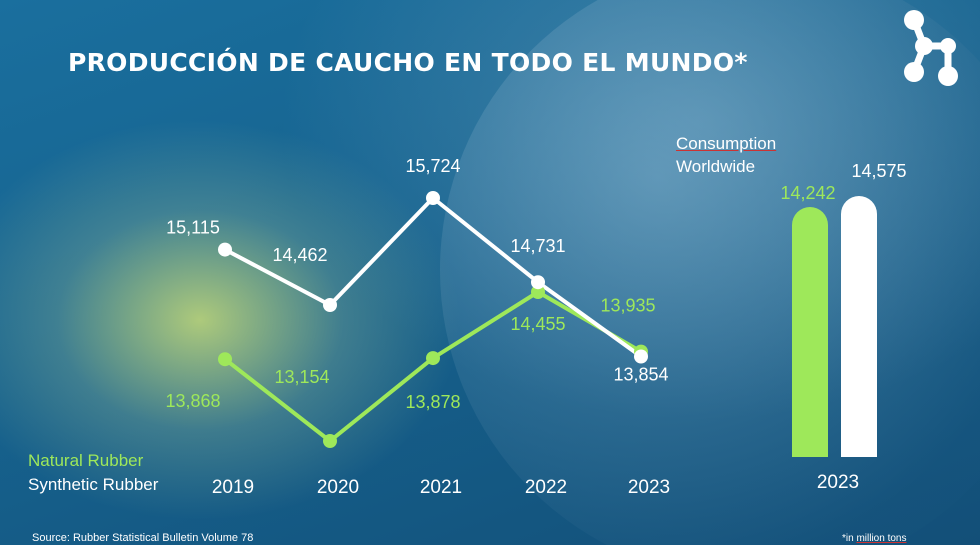 The image size is (980, 560). Describe the element at coordinates (537, 324) in the screenshot. I see `data-label-natural-2022: 14,455` at that location.